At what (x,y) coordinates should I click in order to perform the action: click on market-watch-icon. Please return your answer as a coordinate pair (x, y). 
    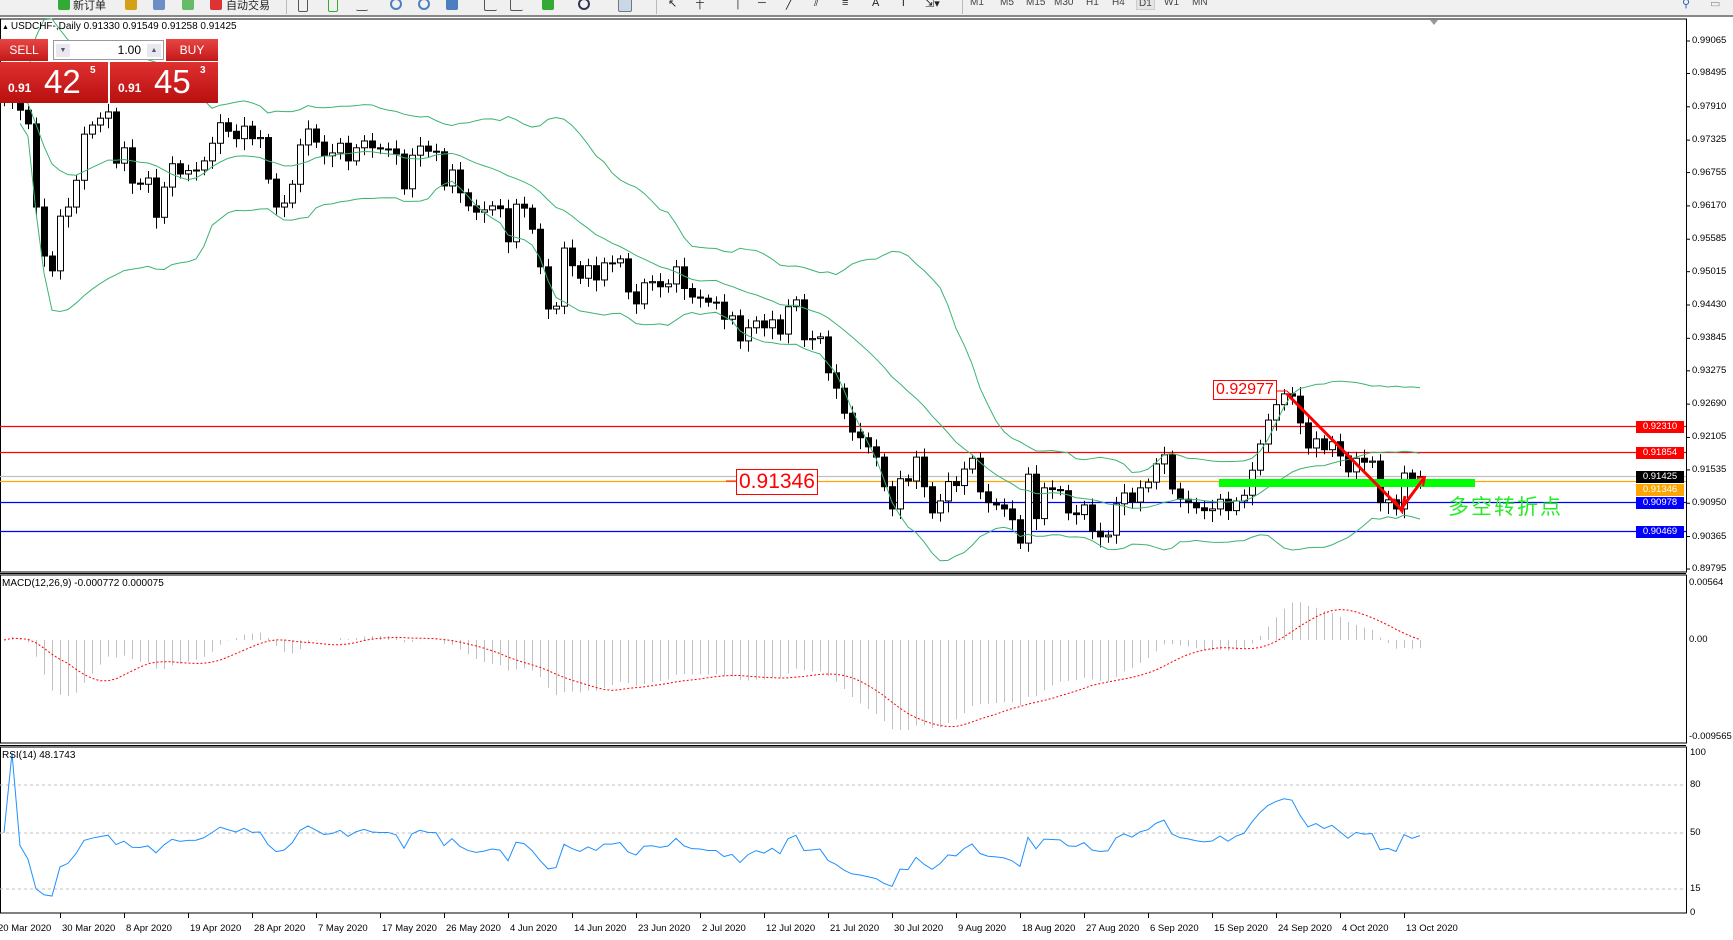
    Looking at the image, I should click on (131, 5).